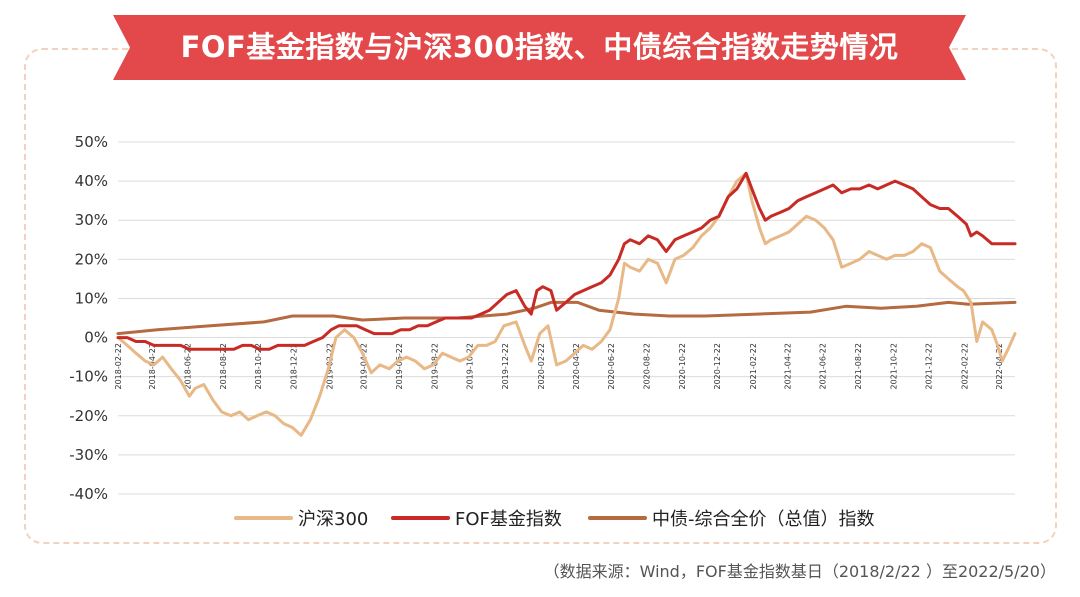 The image size is (1080, 597). What do you see at coordinates (434, 366) in the screenshot?
I see `x-tick-label: 2019-08-22` at bounding box center [434, 366].